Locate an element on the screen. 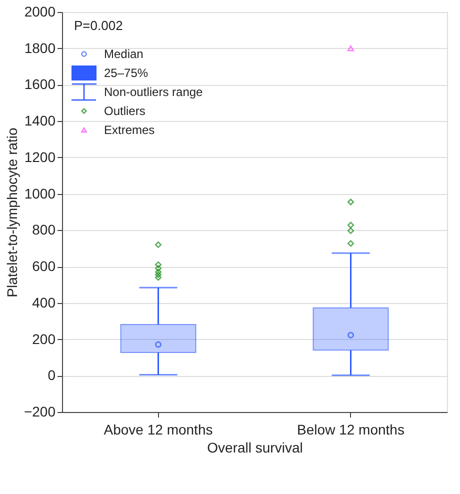 The height and width of the screenshot is (494, 460). x-tick-label: Below 12 months is located at coordinates (350, 430).